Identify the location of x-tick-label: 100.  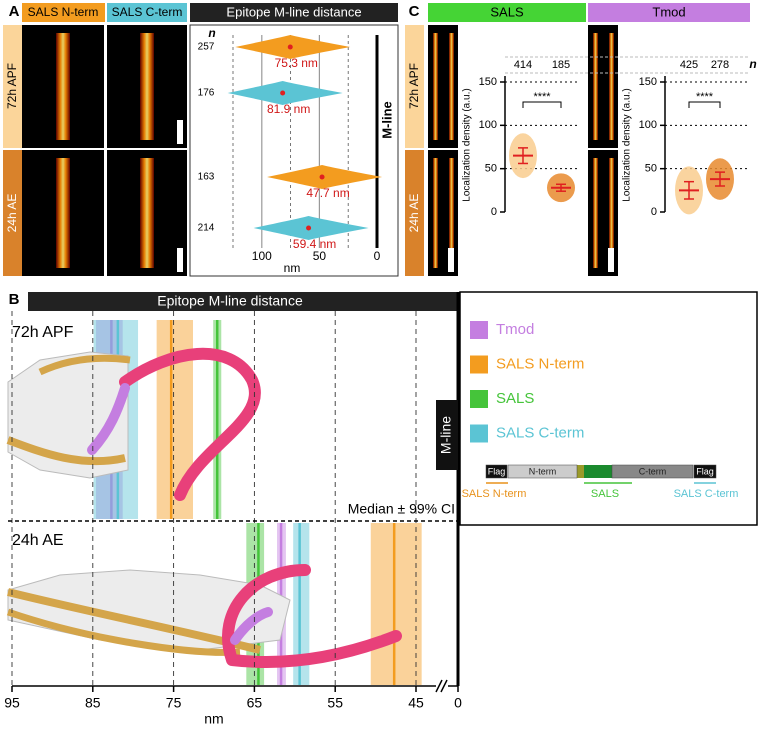
(262, 256).